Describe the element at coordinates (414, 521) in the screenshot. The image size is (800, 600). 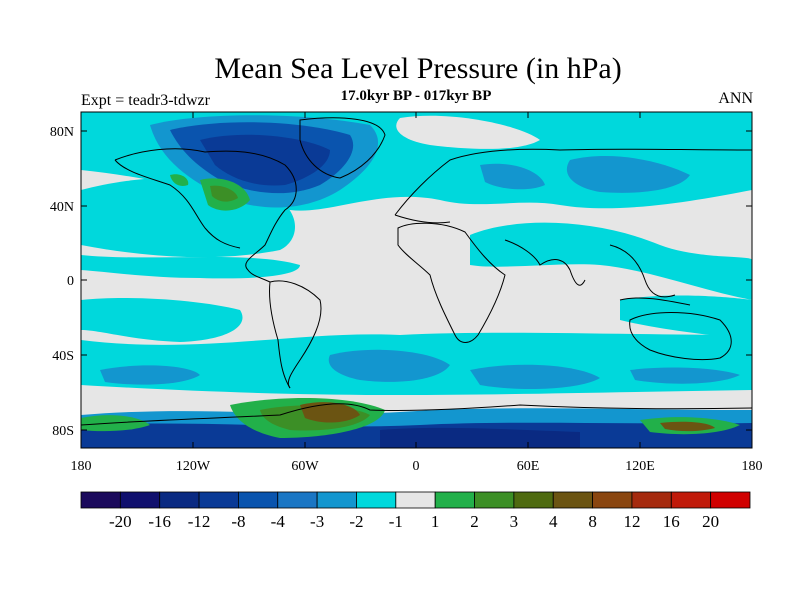
I see `colorbar-labels: -20 -16 -12 -8 -4 -3 -2 -1 1 2 3 4 8 12 16 20` at that location.